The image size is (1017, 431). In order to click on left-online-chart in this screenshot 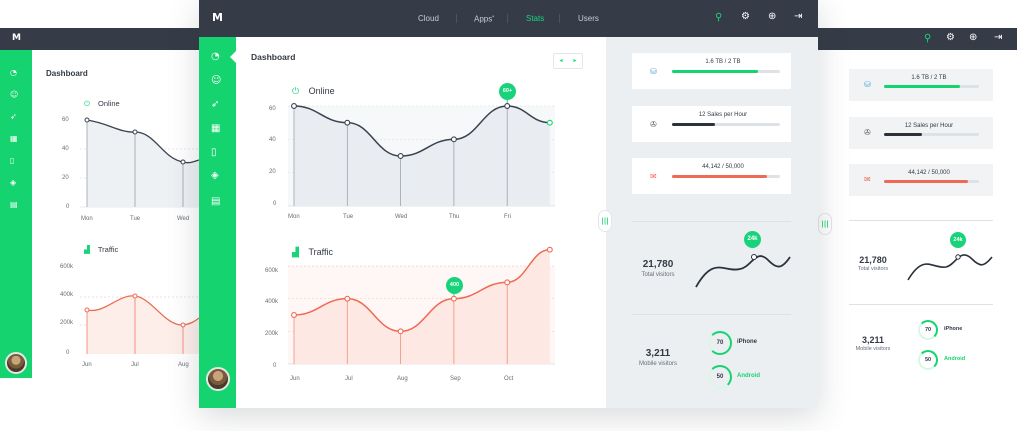, I will do `click(139, 162)`.